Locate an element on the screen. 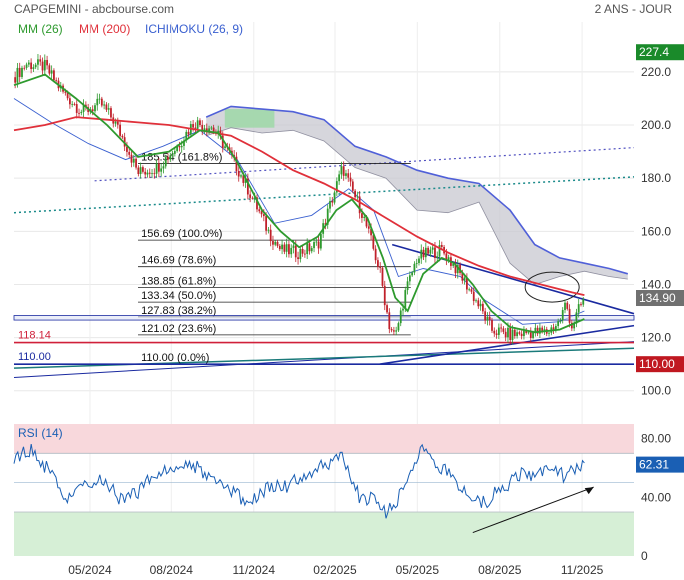 The height and width of the screenshot is (580, 684). price-tick-label: 200.0 is located at coordinates (656, 125).